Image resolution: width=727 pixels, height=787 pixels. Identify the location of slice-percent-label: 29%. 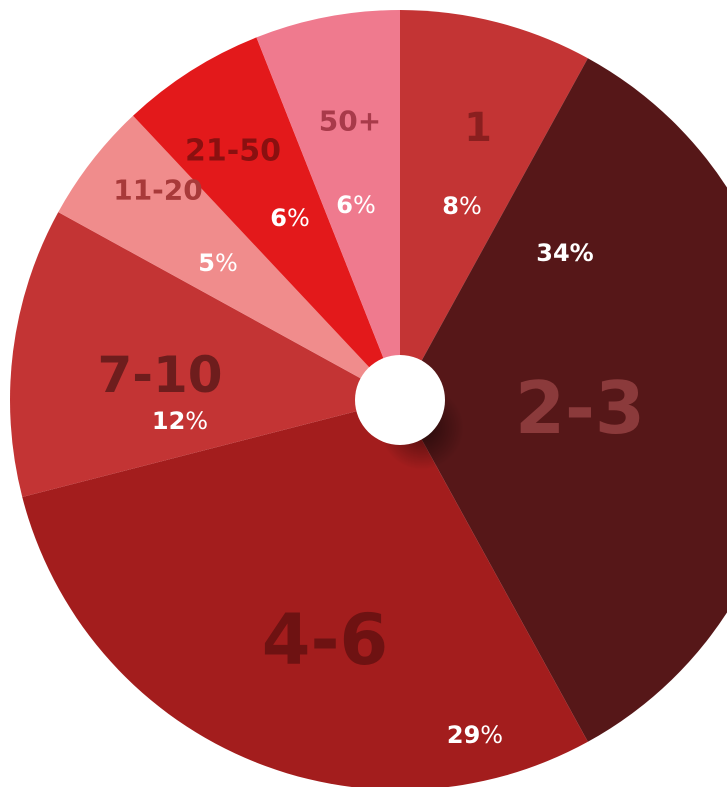
(475, 735).